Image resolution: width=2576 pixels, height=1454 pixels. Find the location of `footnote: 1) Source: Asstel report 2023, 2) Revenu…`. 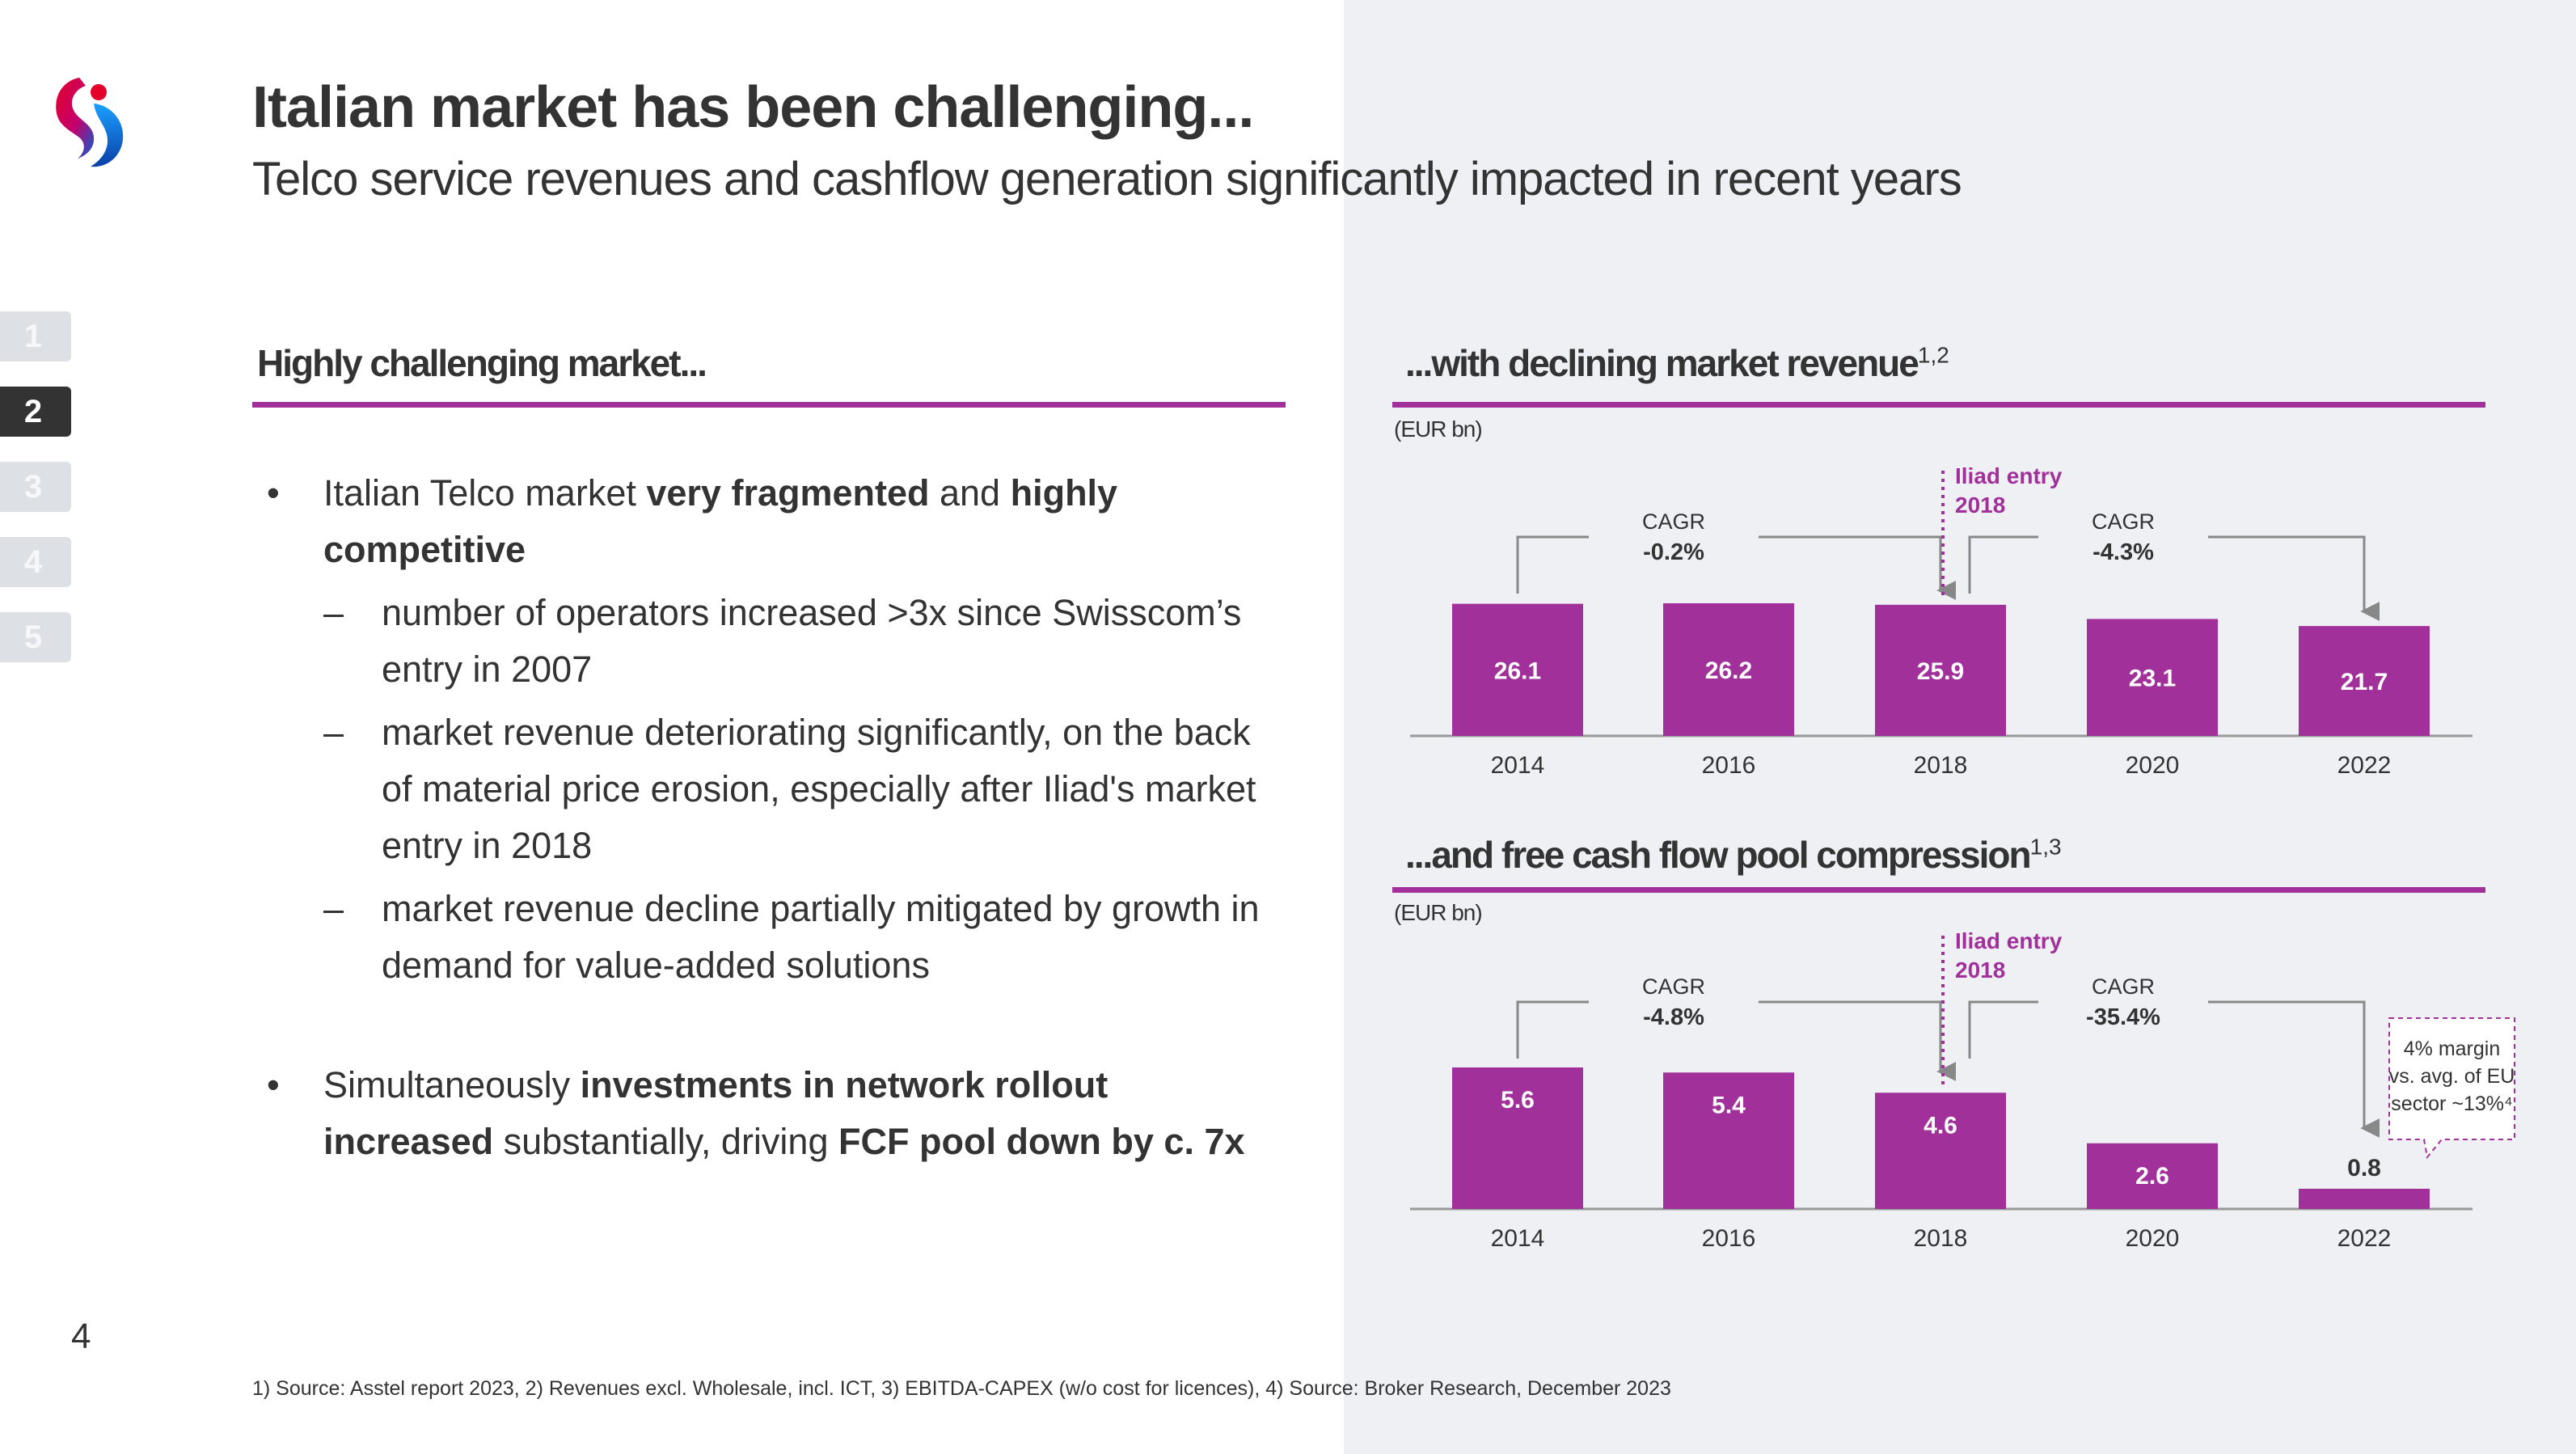

footnote: 1) Source: Asstel report 2023, 2) Revenu… is located at coordinates (961, 1388).